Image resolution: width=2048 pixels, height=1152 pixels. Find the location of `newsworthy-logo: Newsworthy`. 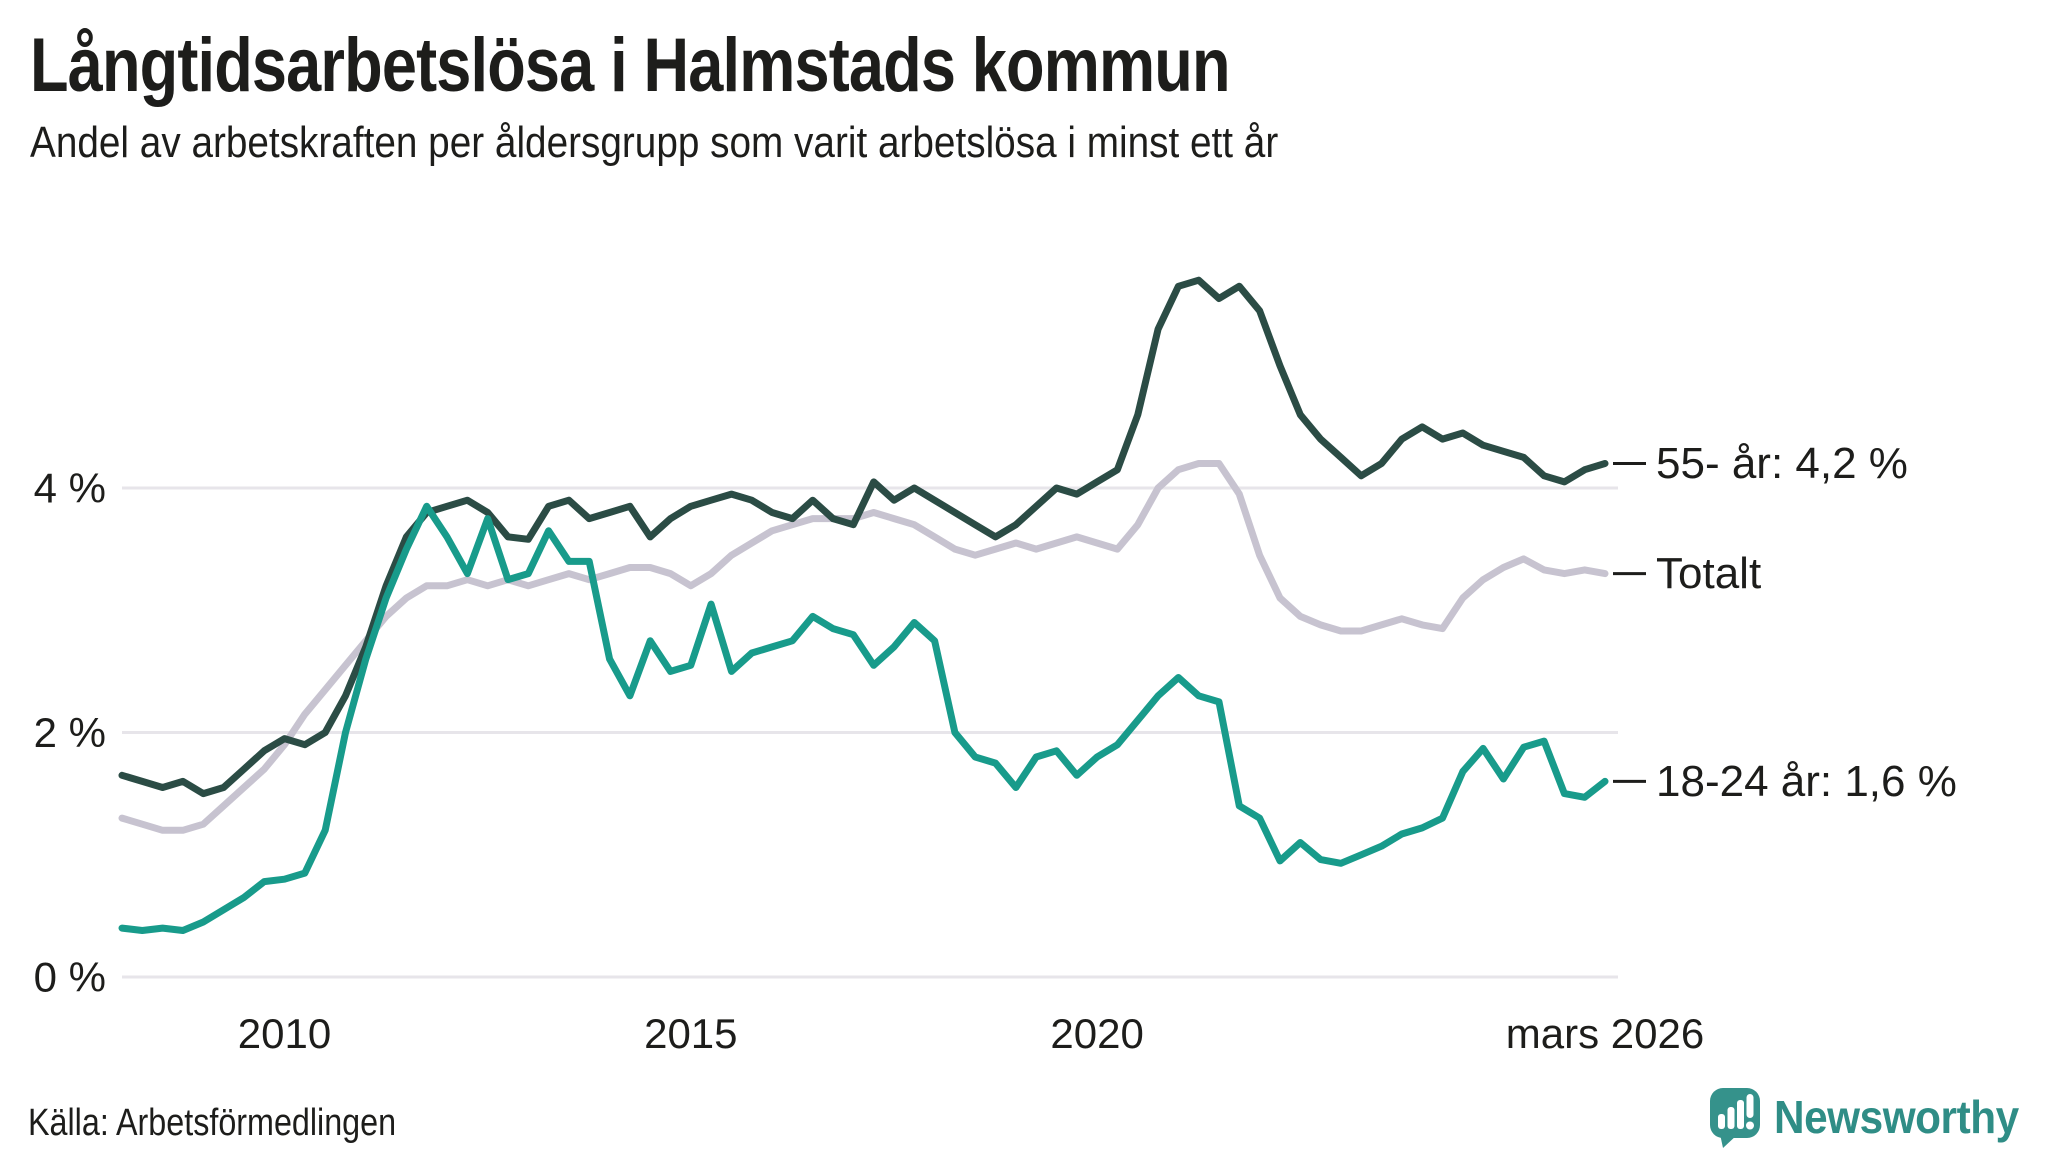

newsworthy-logo: Newsworthy is located at coordinates (1874, 1117).